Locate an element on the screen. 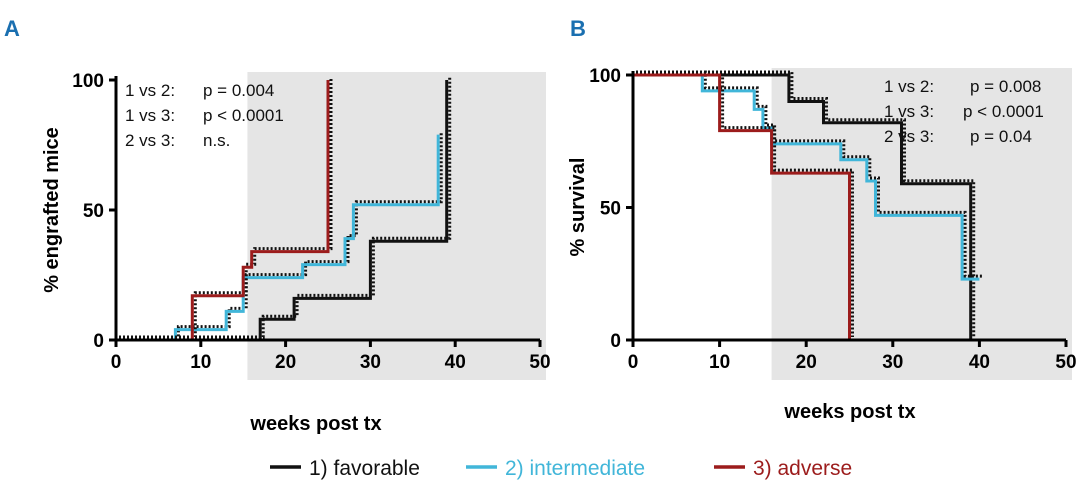 Image resolution: width=1090 pixels, height=484 pixels. panel-b-series-intermediate-dotted is located at coordinates (809, 174).